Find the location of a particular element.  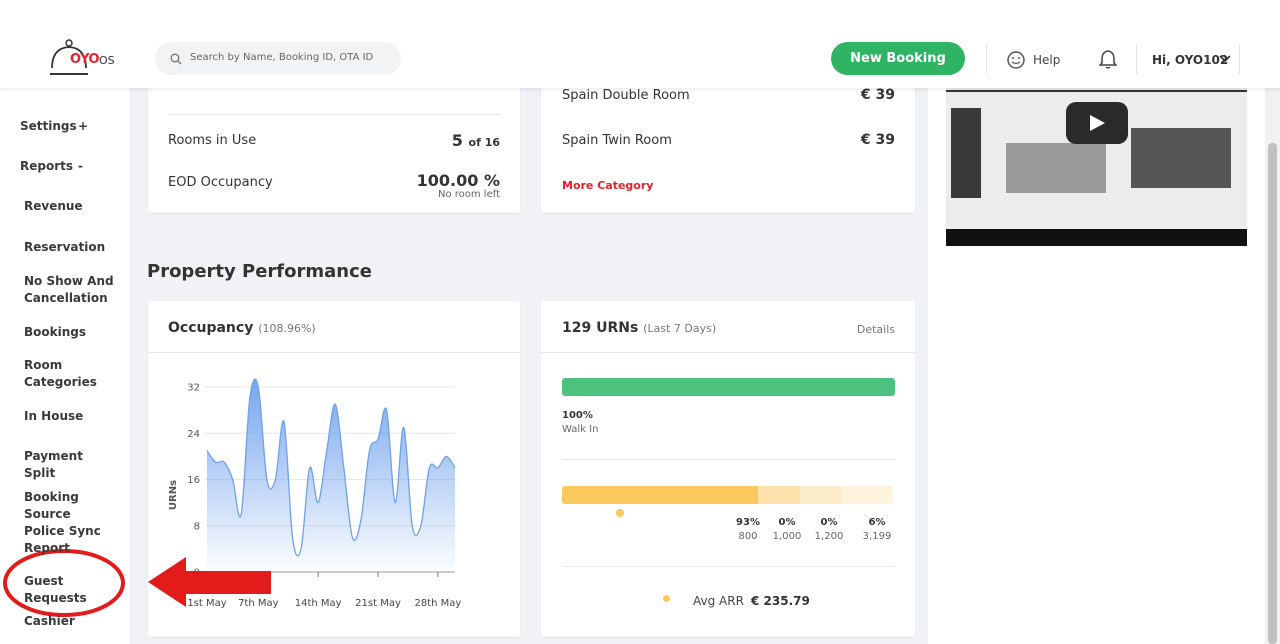

walk-in-label: Walk In is located at coordinates (580, 429).